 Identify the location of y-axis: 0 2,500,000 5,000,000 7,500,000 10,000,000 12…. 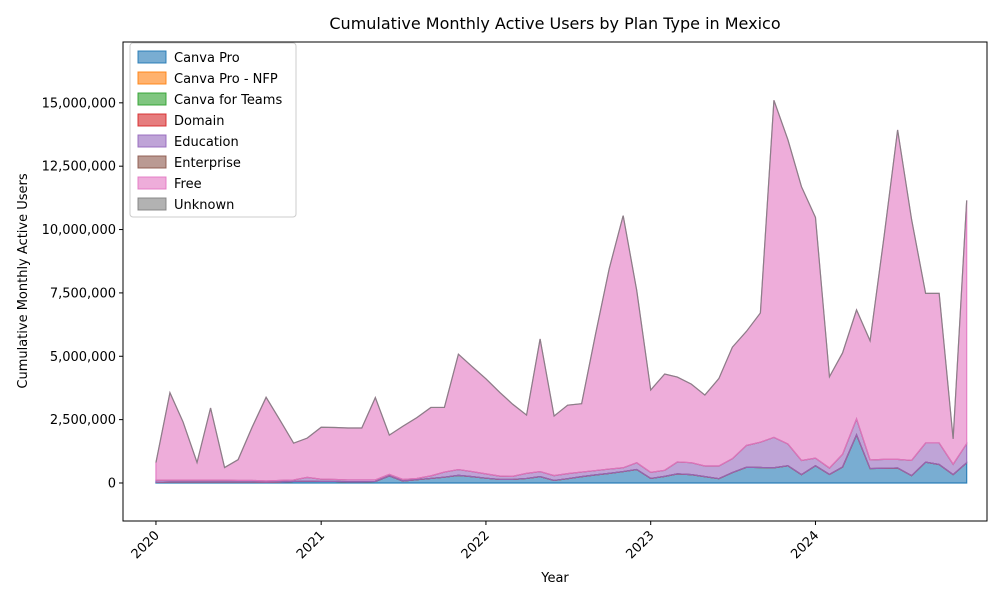
(82, 293).